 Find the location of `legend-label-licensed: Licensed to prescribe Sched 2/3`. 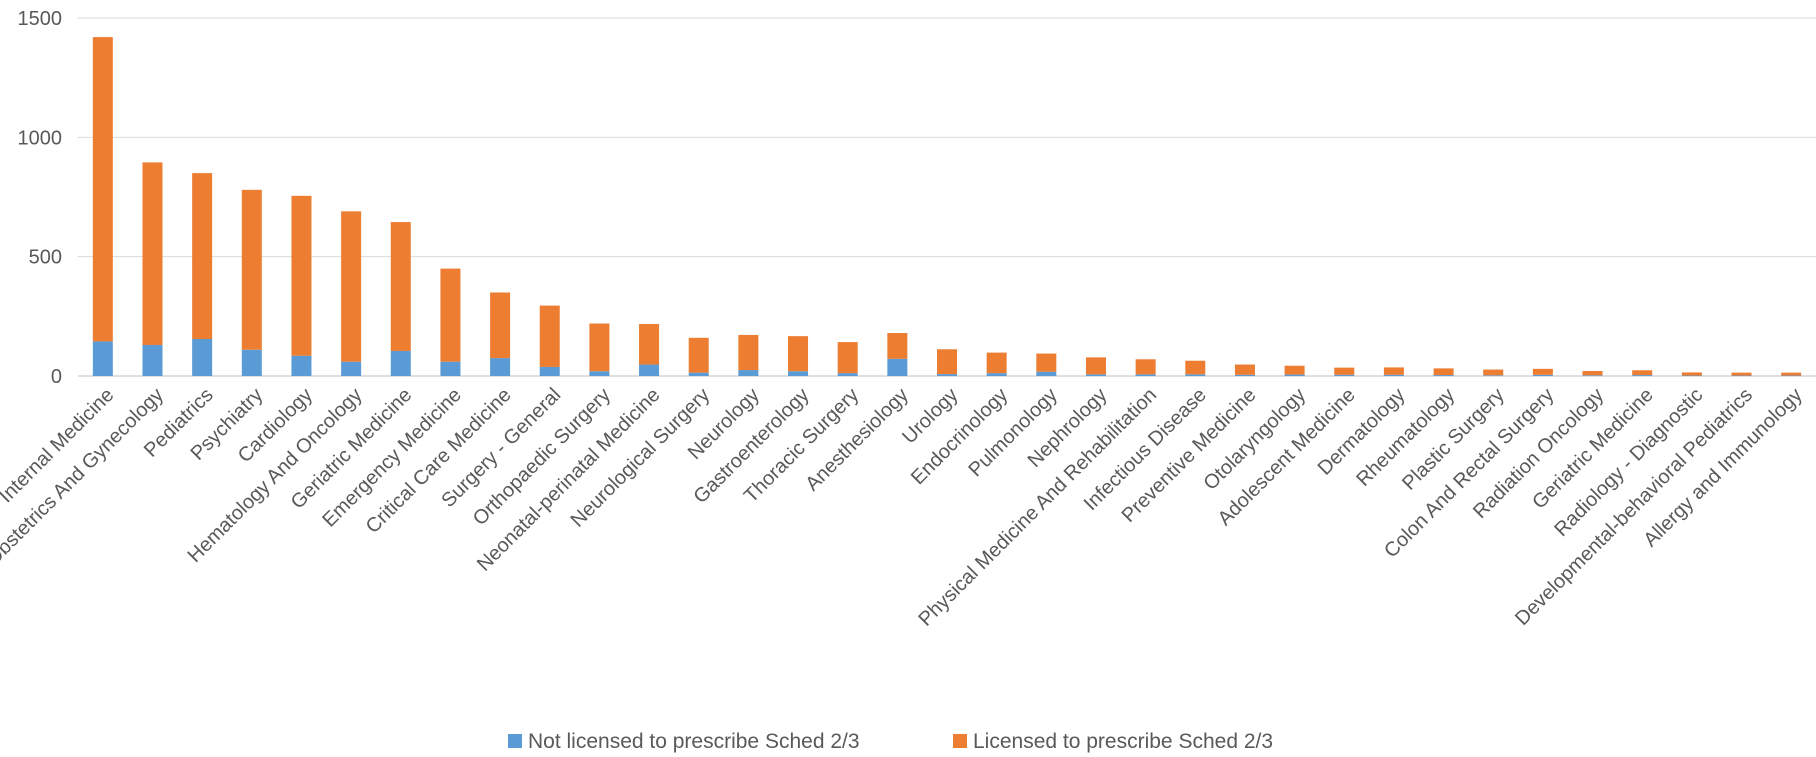

legend-label-licensed: Licensed to prescribe Sched 2/3 is located at coordinates (1123, 741).